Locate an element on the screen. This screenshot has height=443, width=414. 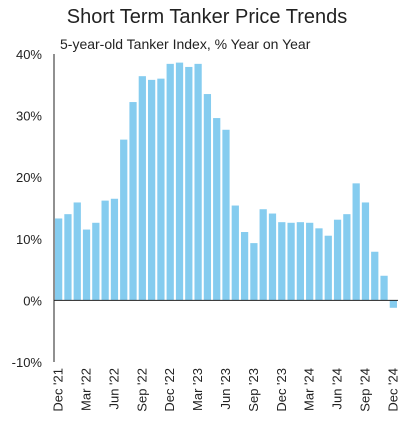
x-tick-label: Sep '24 is located at coordinates (364, 390).